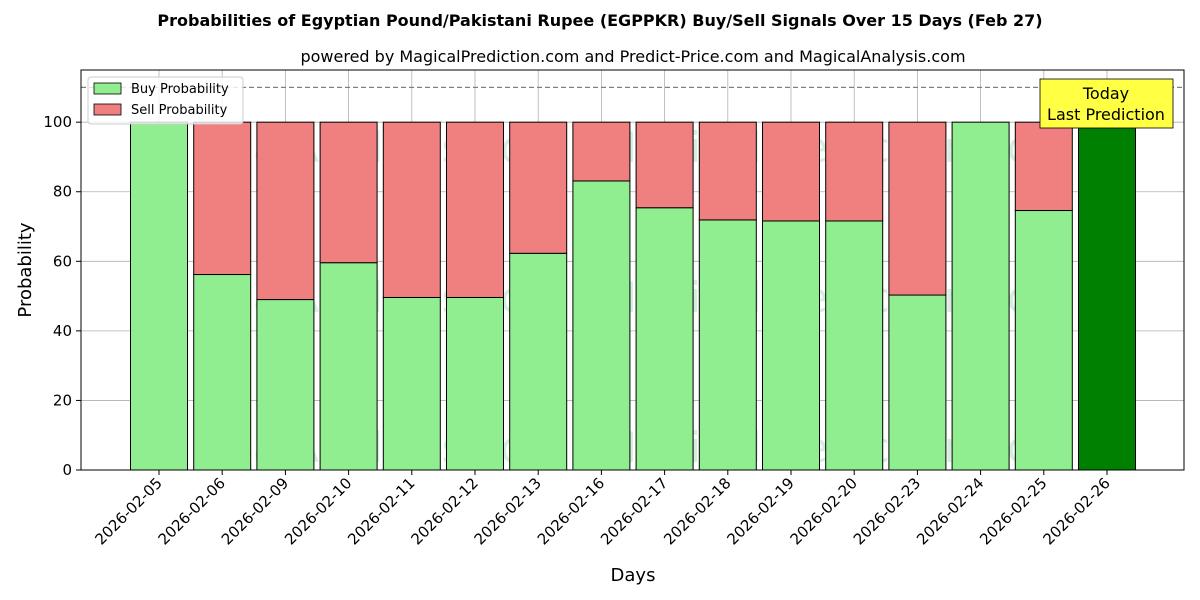  Describe the element at coordinates (57, 122) in the screenshot. I see `y-tick-label: 100` at that location.